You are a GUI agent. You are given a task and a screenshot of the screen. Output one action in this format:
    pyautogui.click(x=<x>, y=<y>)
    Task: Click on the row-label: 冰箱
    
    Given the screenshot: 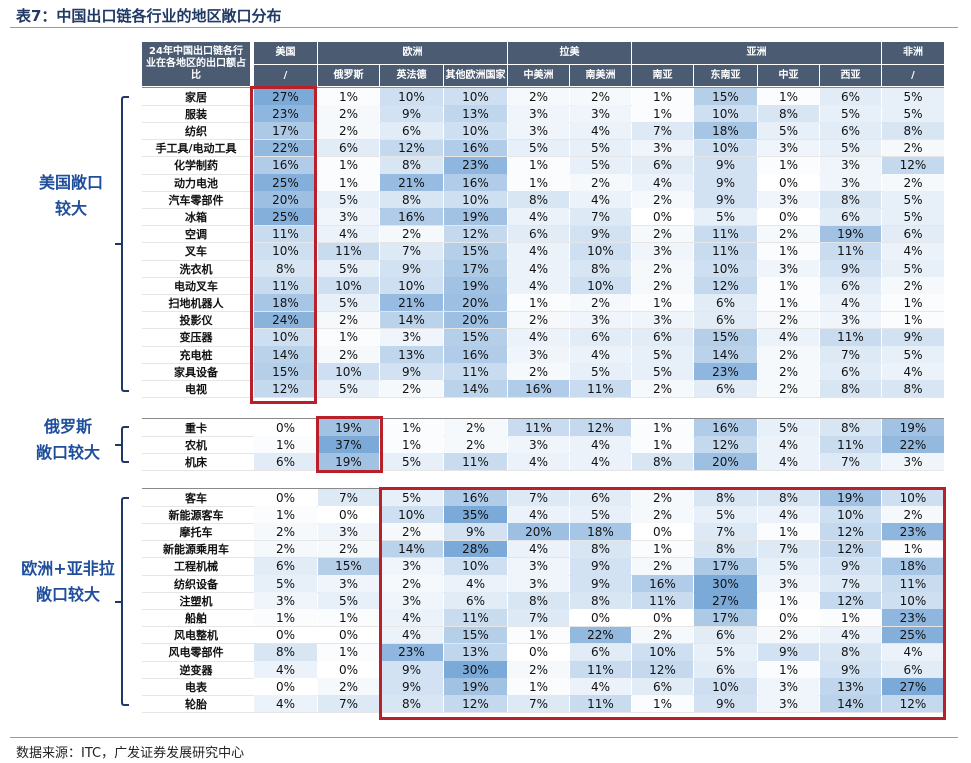 What is the action you would take?
    pyautogui.click(x=196, y=217)
    